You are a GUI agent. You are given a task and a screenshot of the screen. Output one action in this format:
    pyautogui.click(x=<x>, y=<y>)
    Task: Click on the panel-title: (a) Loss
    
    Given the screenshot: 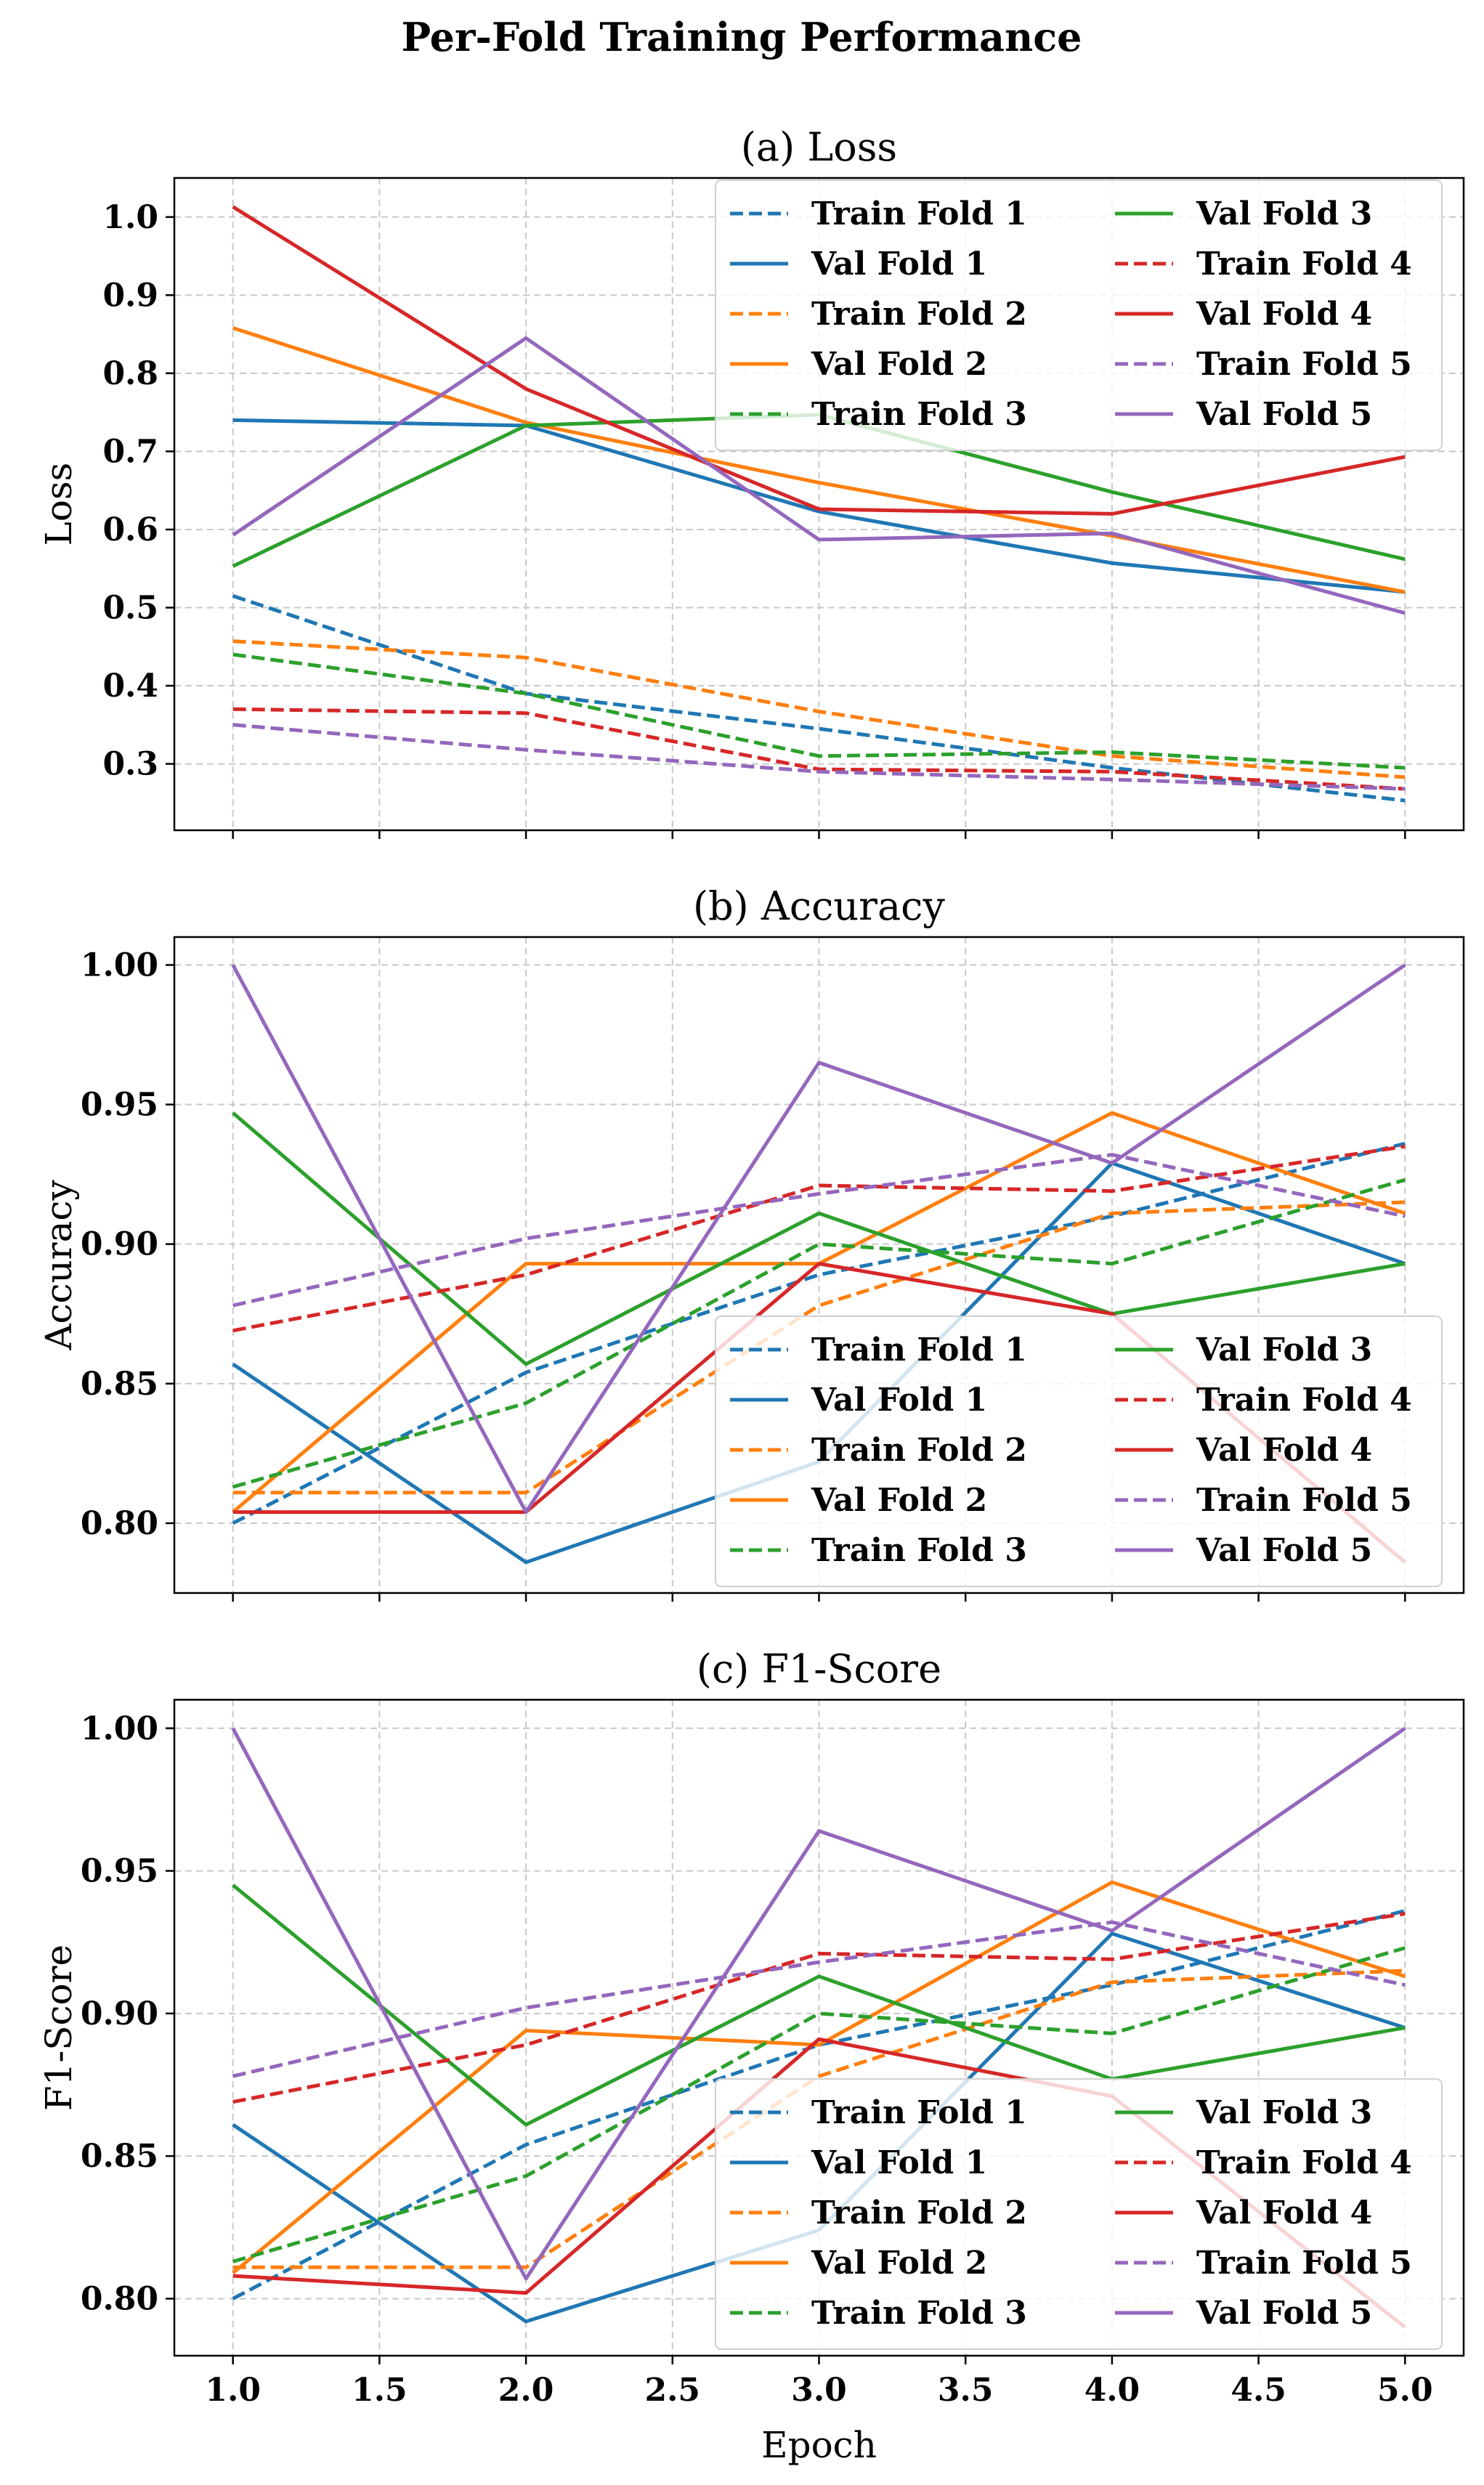 What is the action you would take?
    pyautogui.click(x=819, y=147)
    